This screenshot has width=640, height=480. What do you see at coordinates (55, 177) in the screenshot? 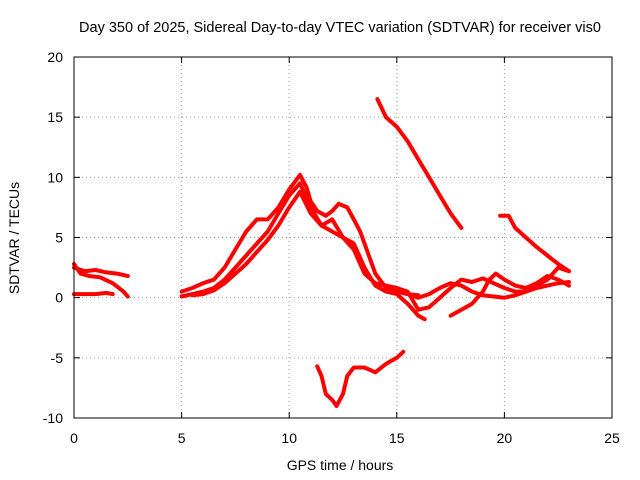
I see `y-tick-label: 10` at bounding box center [55, 177].